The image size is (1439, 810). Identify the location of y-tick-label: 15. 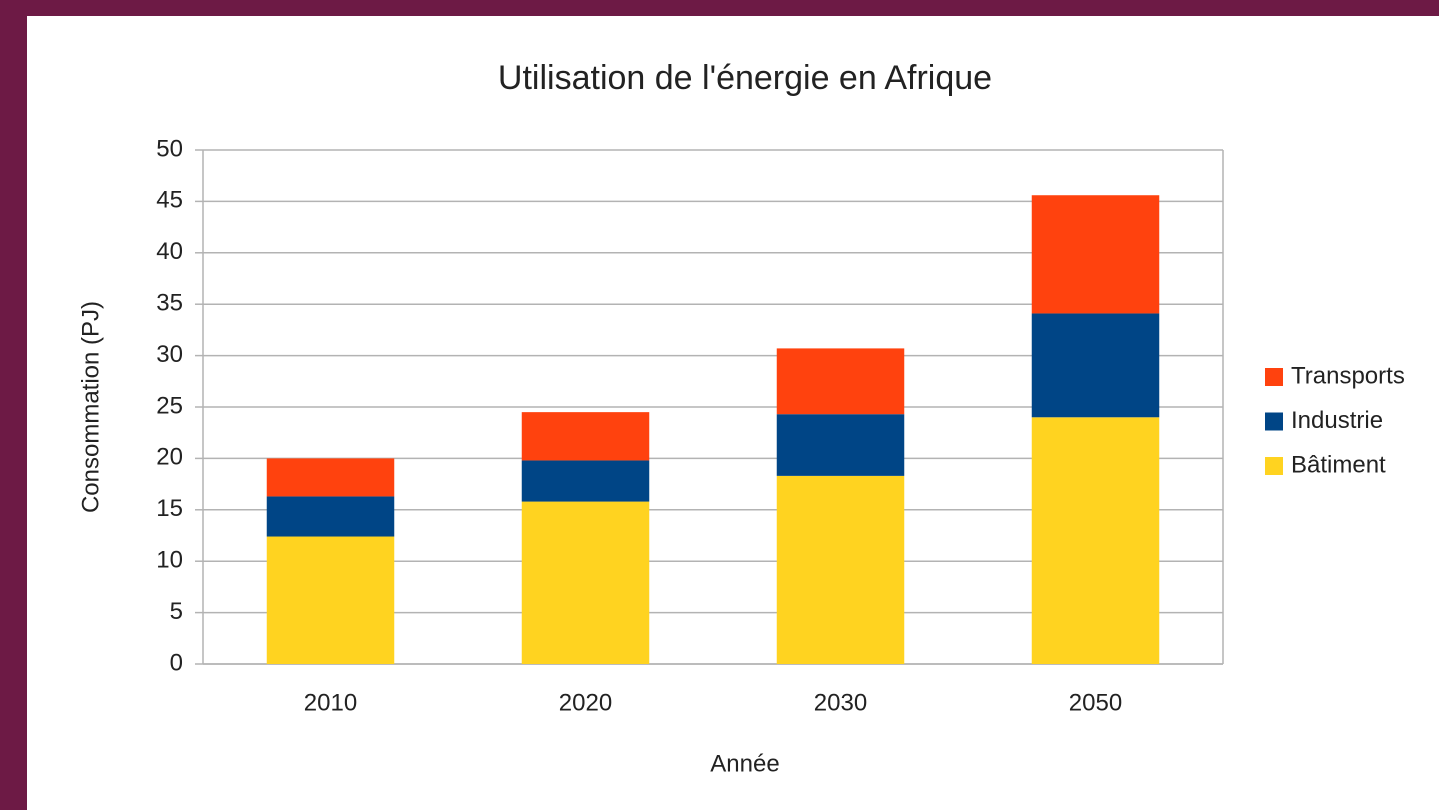
(169, 508).